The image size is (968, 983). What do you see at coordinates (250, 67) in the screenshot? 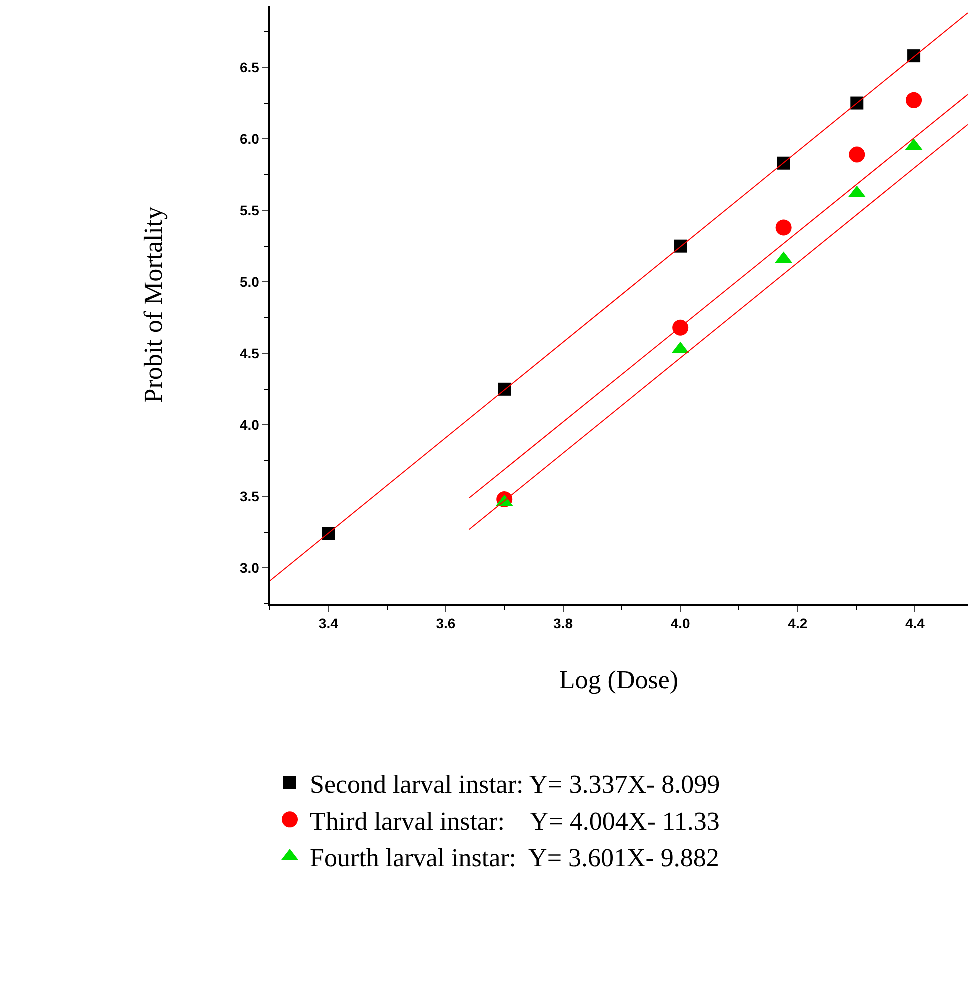
I see `y-tick-label: 6.5` at bounding box center [250, 67].